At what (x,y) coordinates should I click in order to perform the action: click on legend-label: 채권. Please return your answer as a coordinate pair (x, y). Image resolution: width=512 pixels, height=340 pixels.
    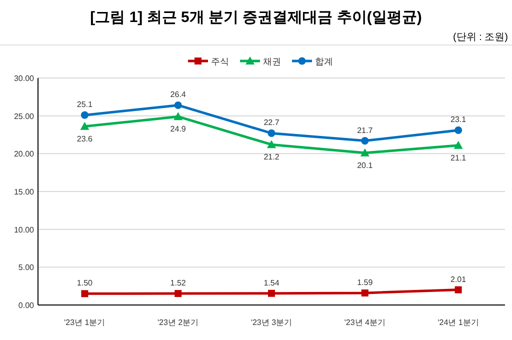
    Looking at the image, I should click on (272, 61).